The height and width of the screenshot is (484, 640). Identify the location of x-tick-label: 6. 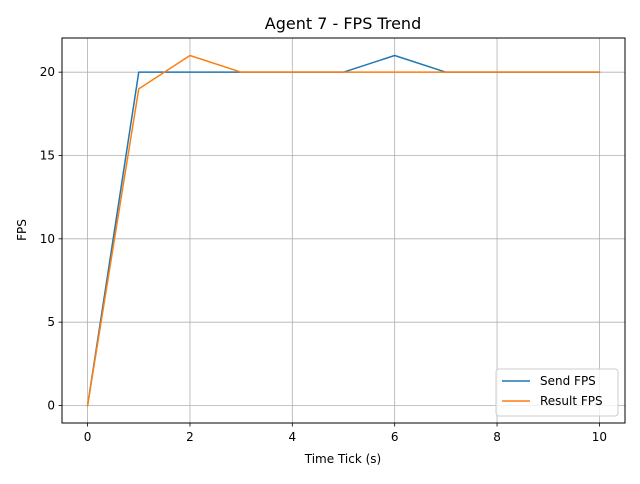
(395, 437).